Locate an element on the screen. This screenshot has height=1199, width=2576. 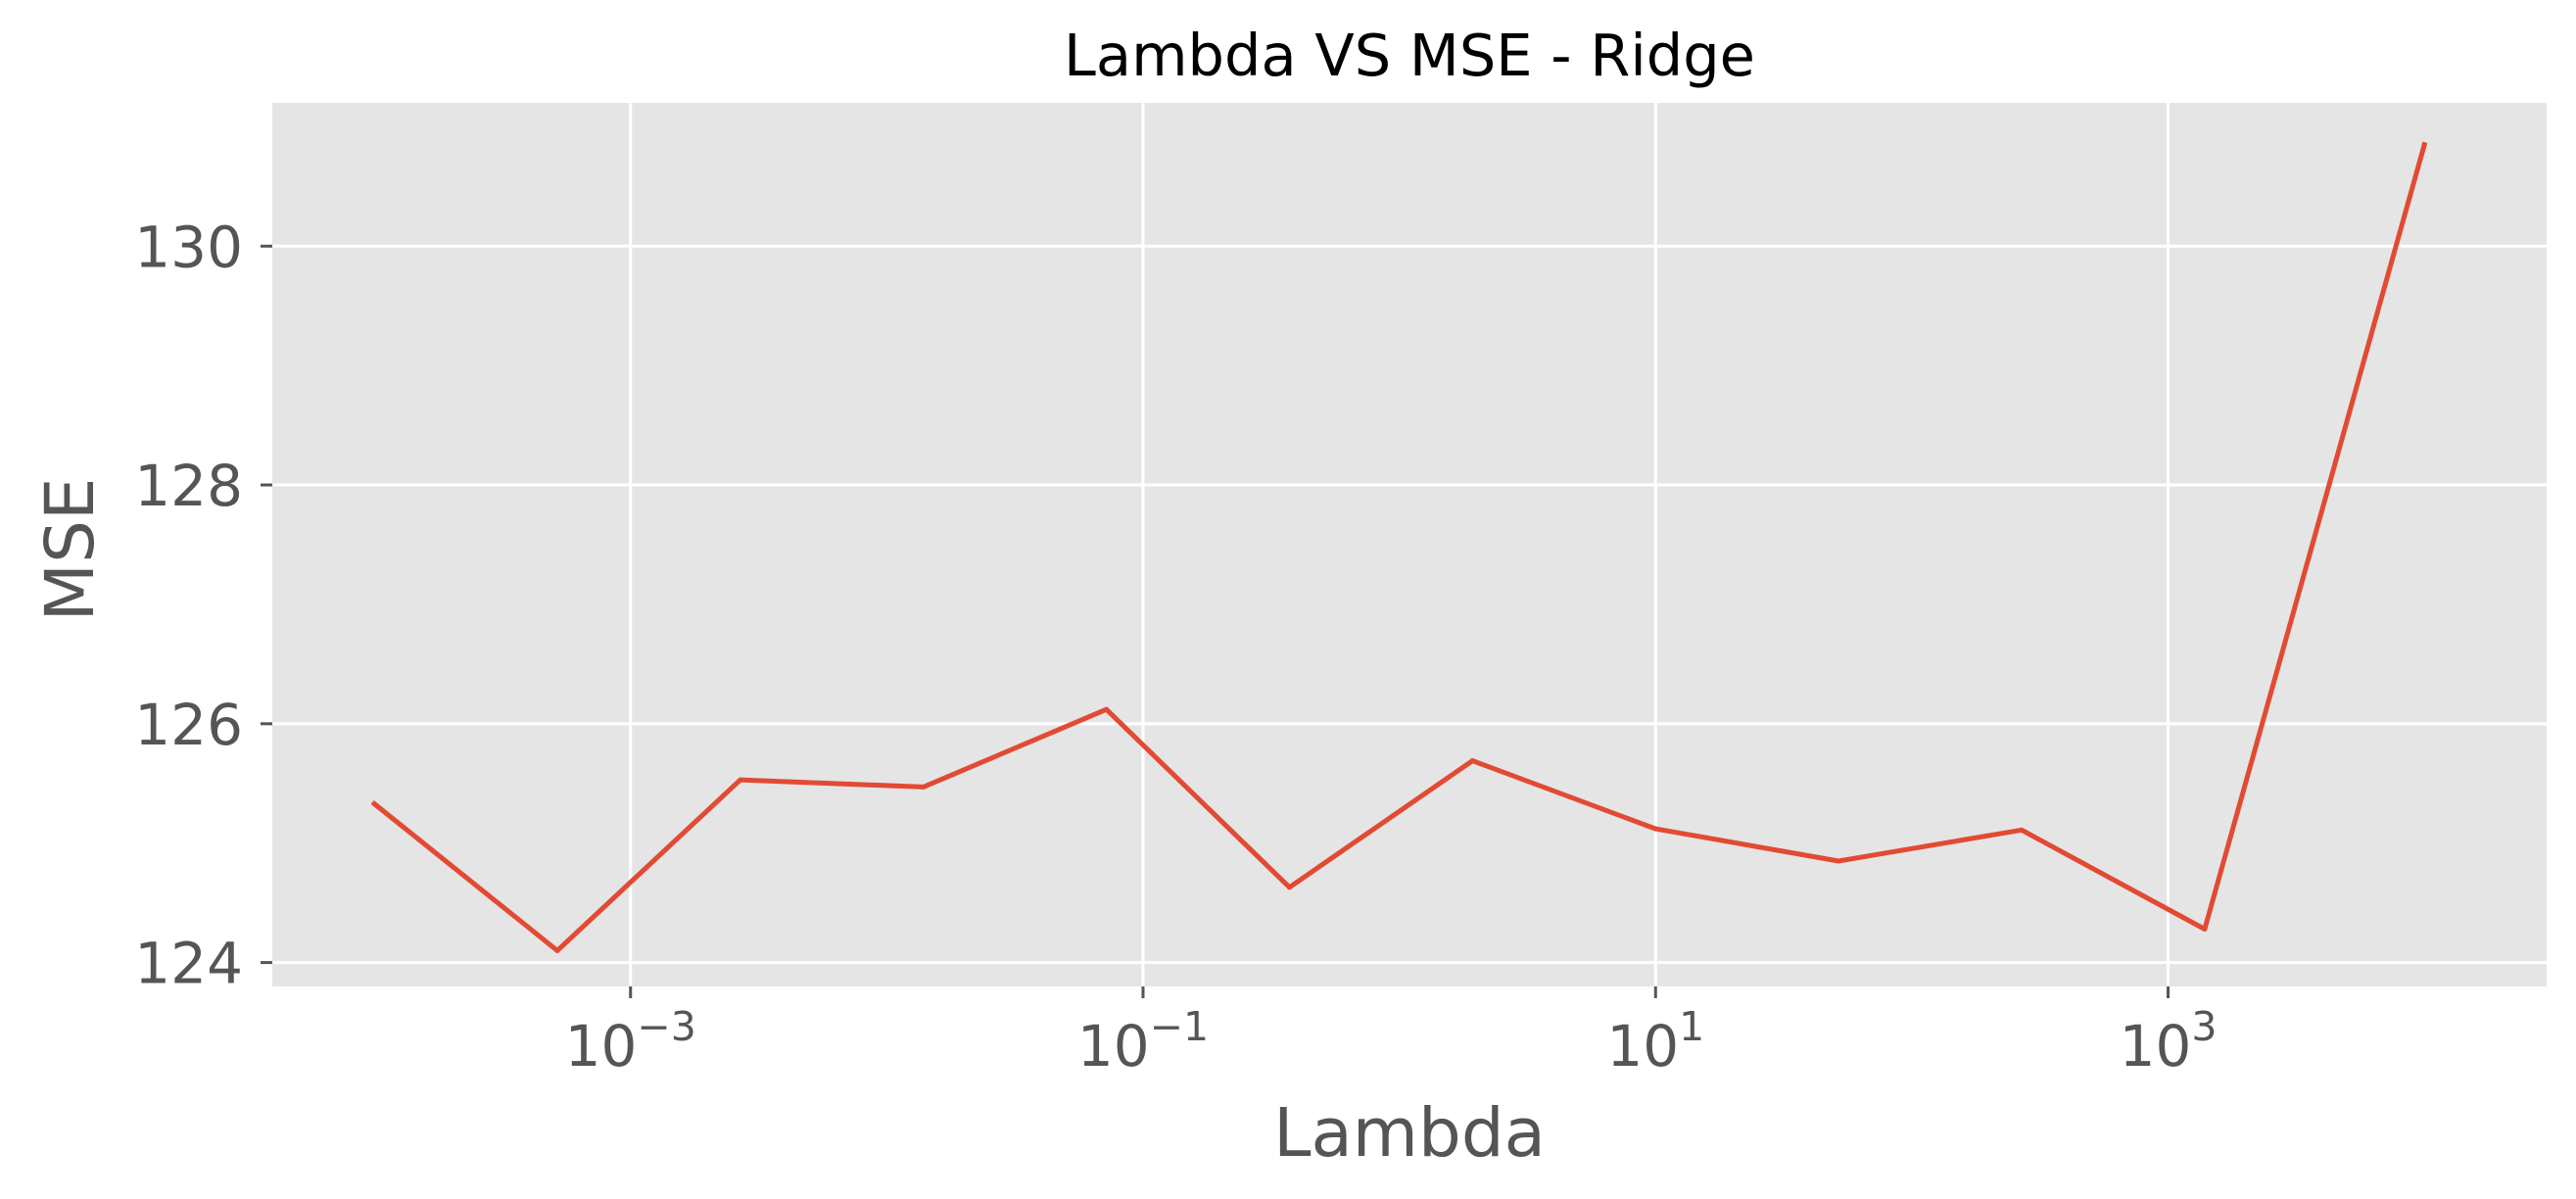
x-tick-label: 10³ is located at coordinates (2169, 1041).